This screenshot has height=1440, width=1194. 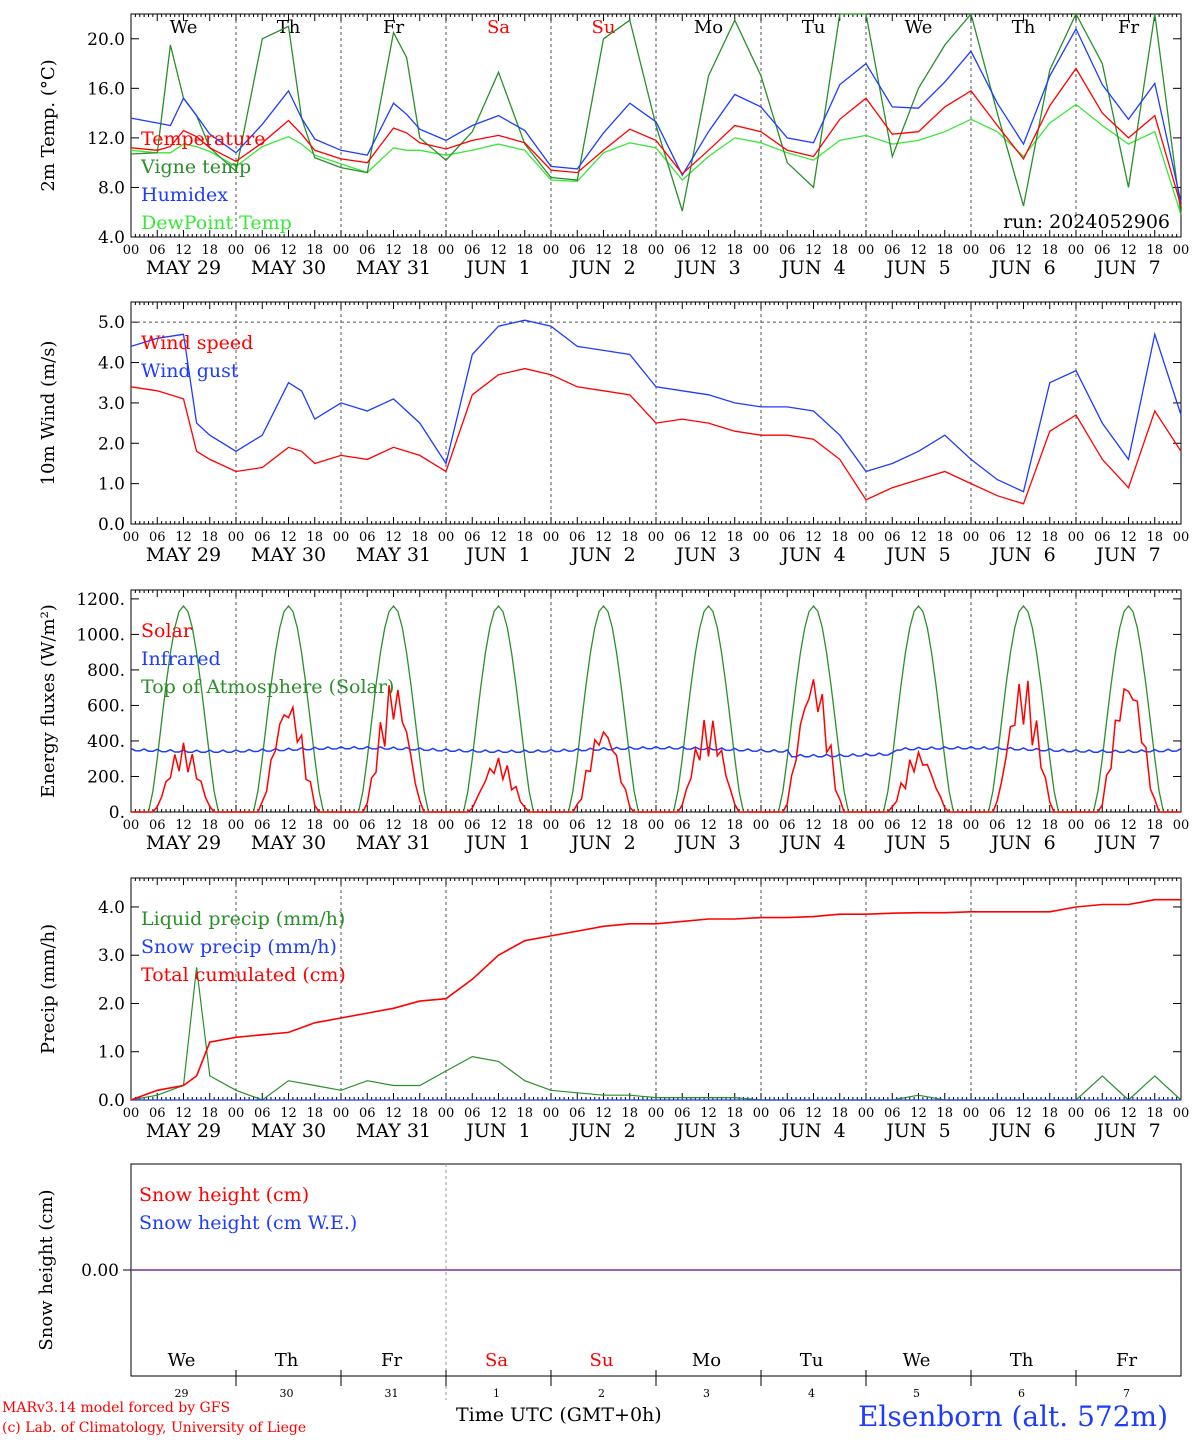 I want to click on weekday-label: We, so click(x=182, y=1360).